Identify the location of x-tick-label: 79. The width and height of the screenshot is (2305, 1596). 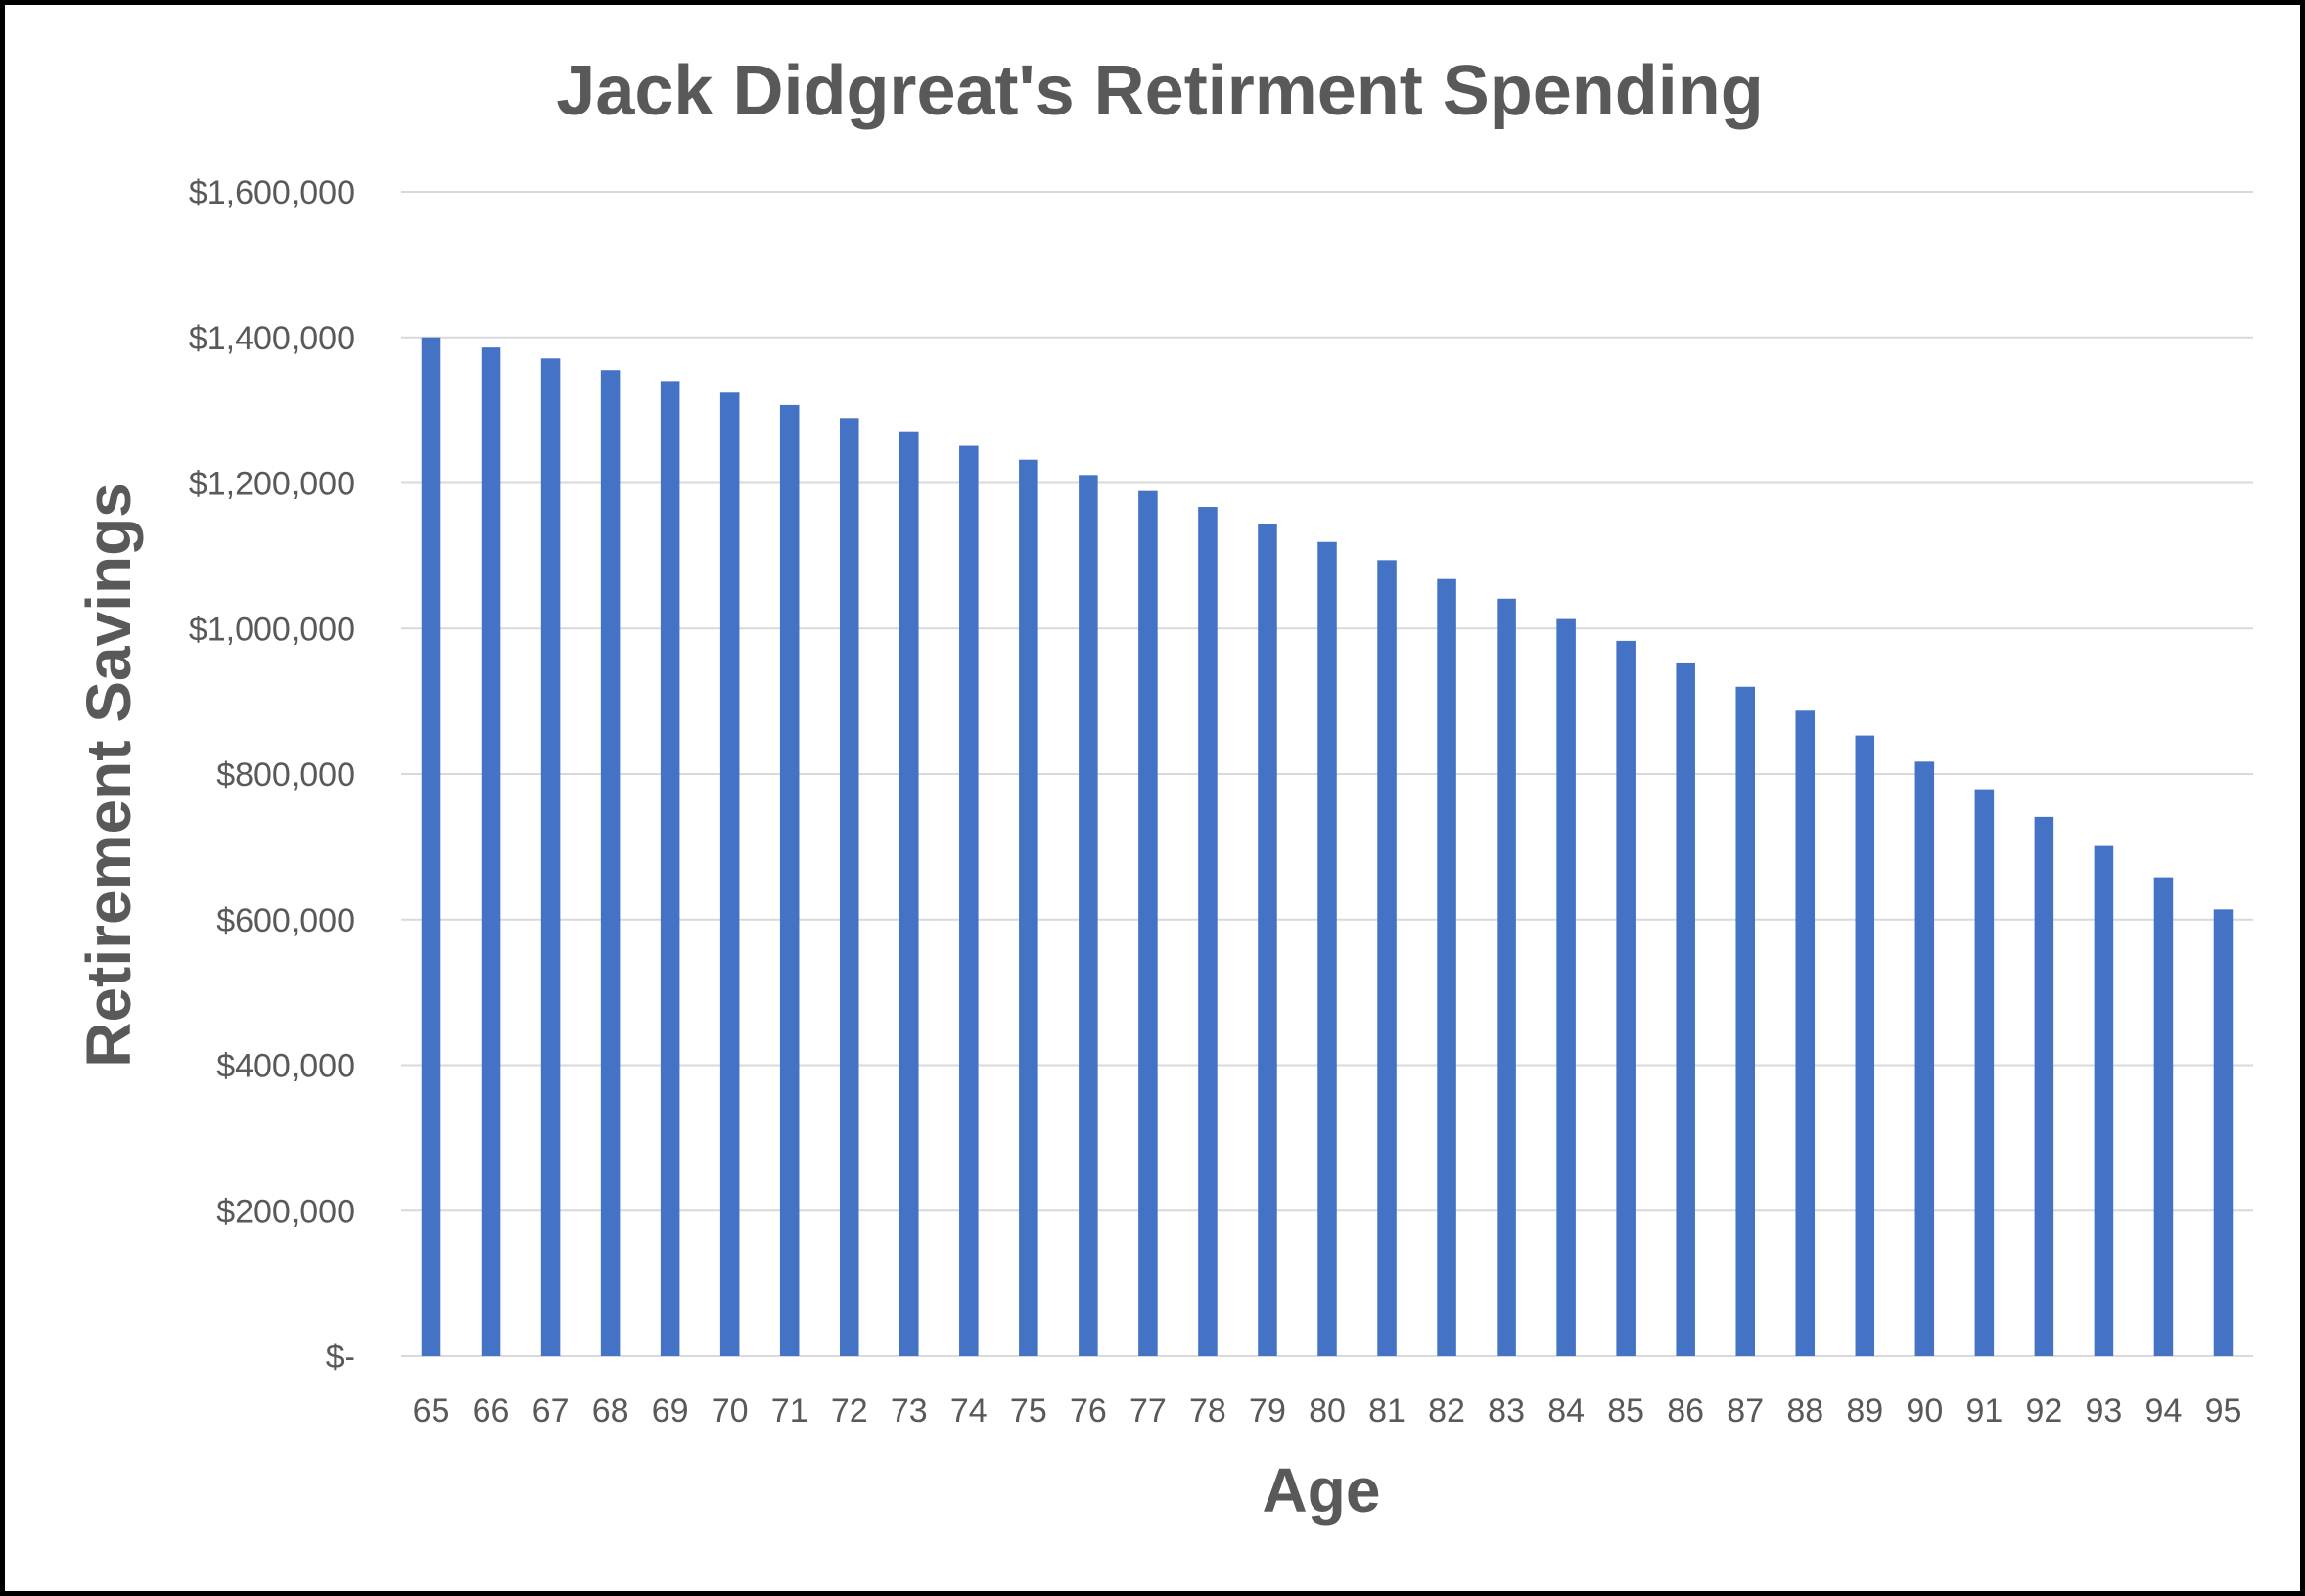
(1267, 1411).